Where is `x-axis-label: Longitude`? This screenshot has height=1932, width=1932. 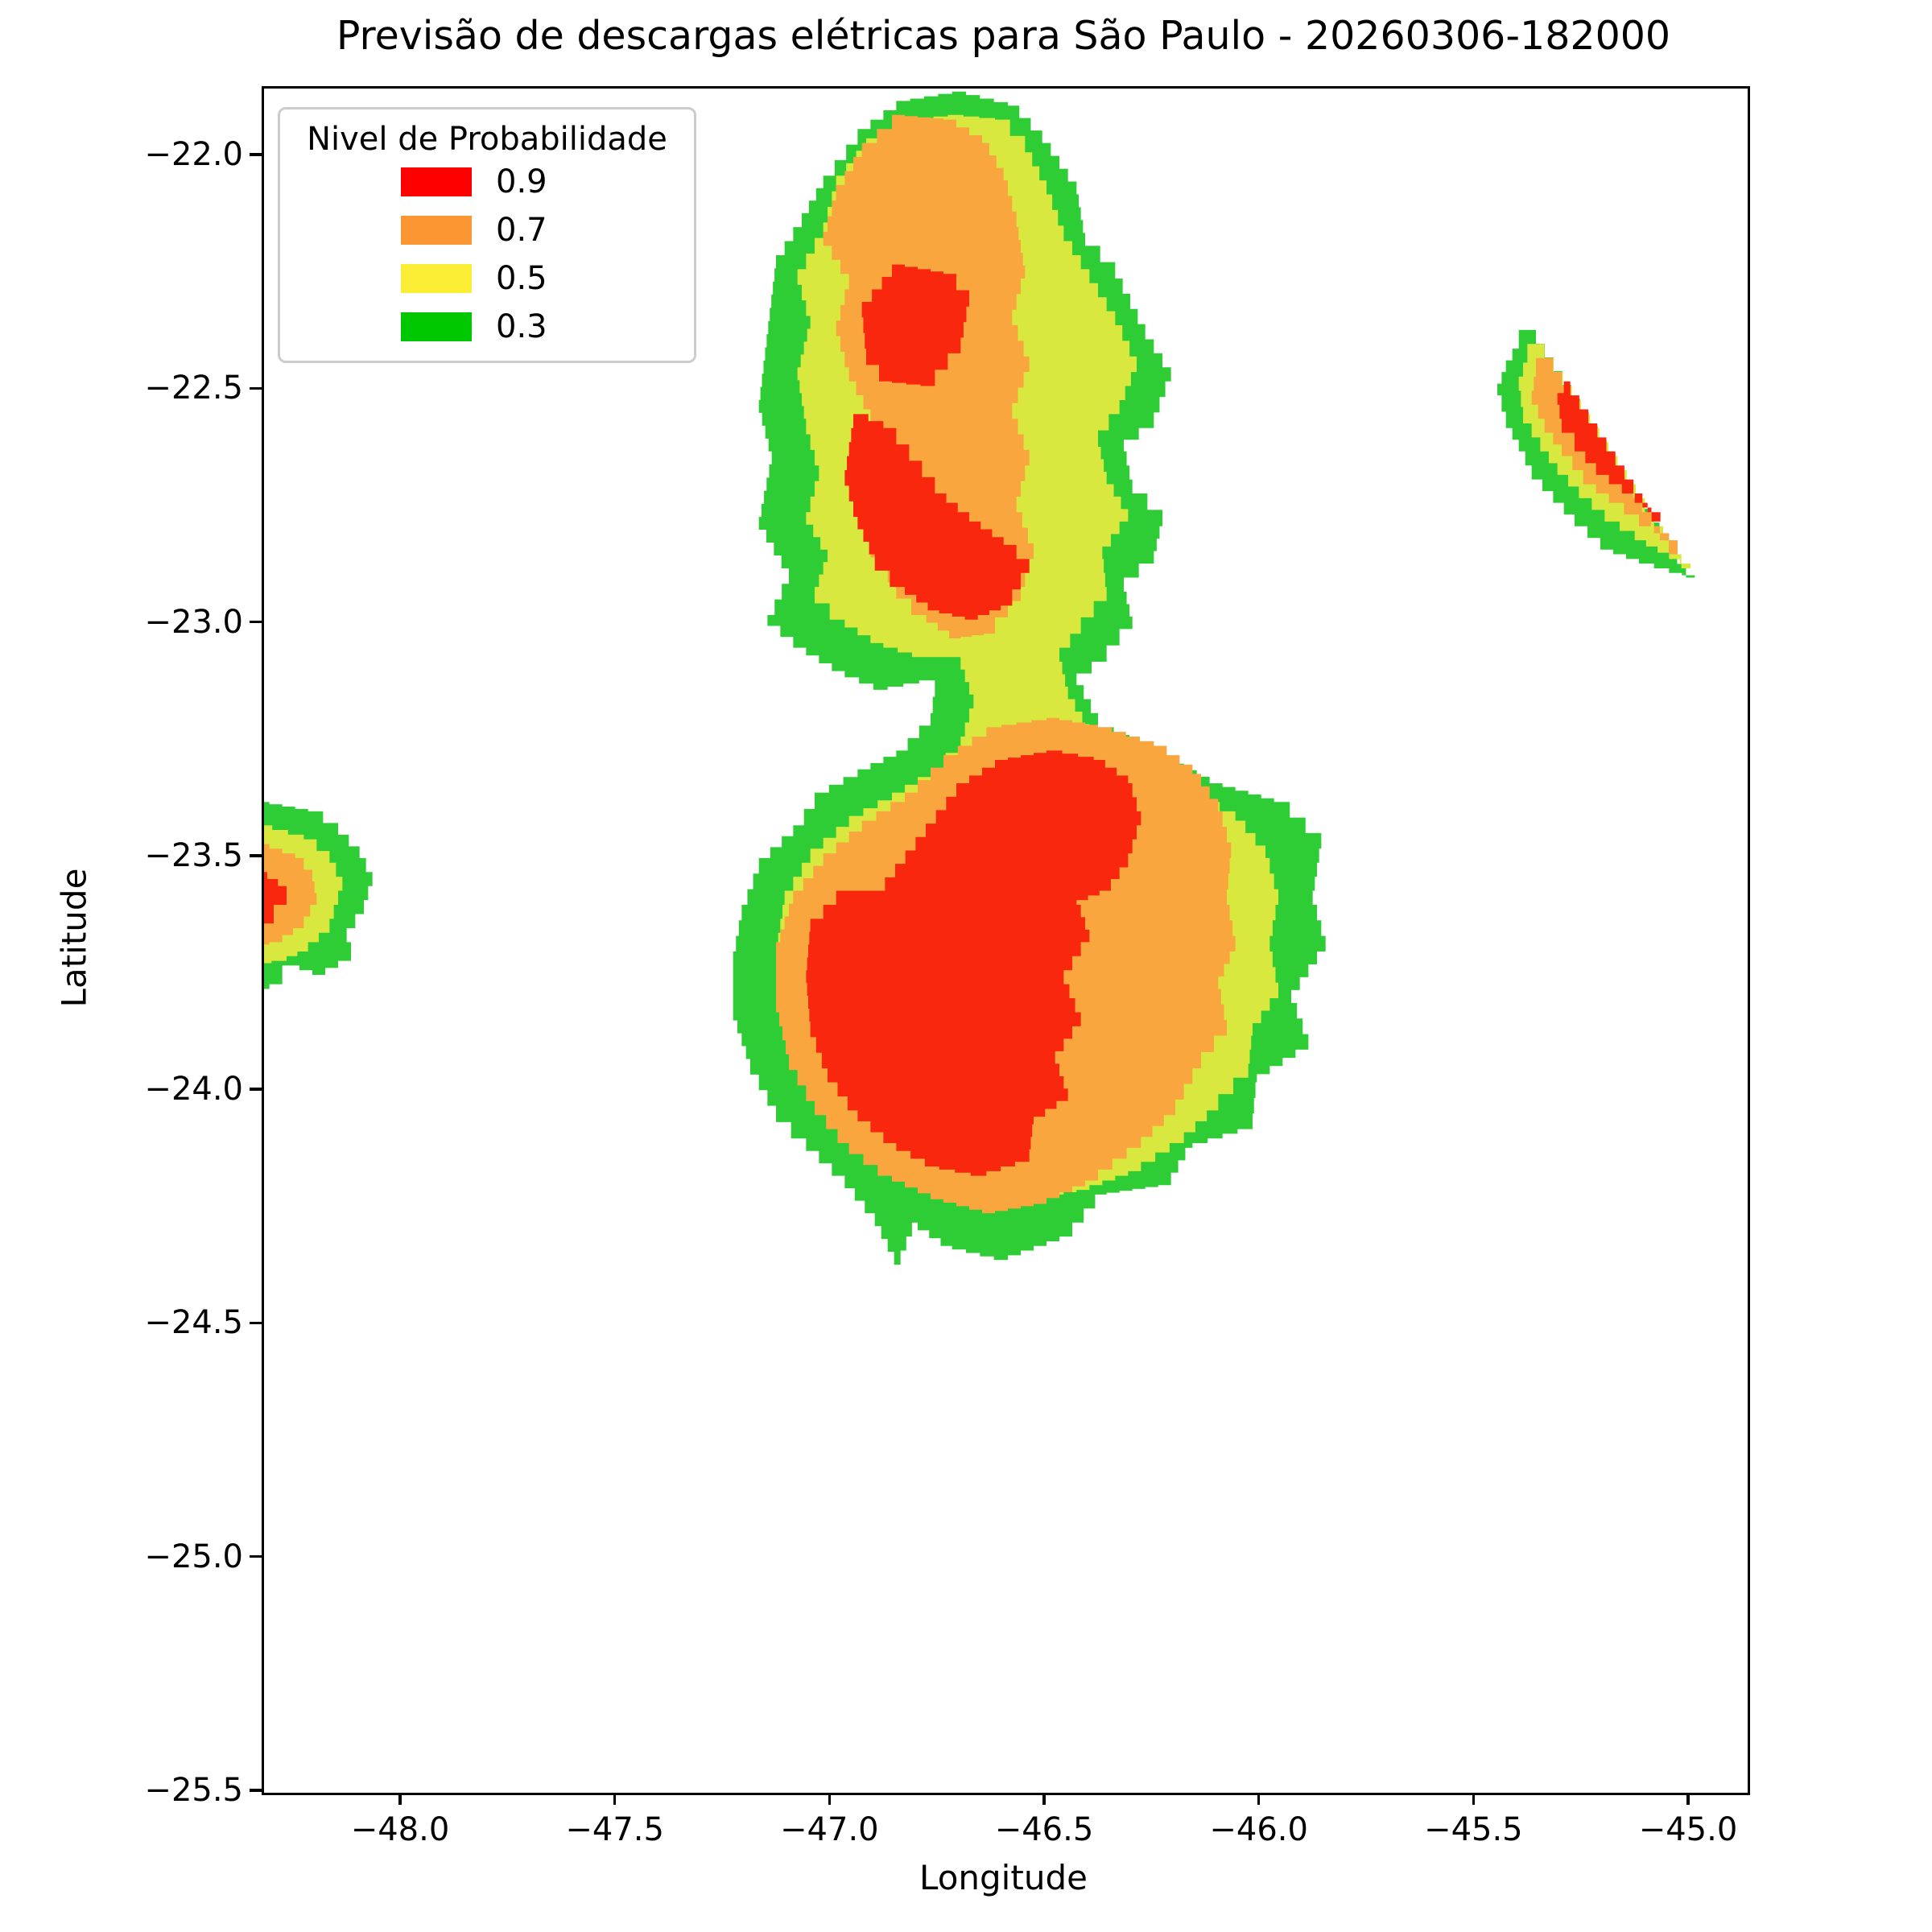
x-axis-label: Longitude is located at coordinates (1003, 1877).